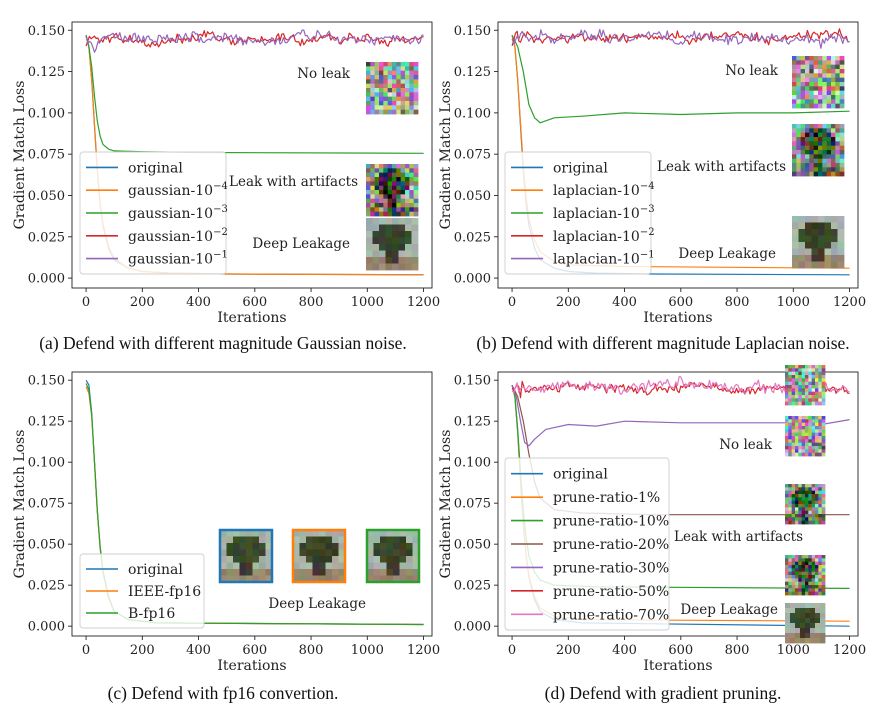 The image size is (893, 713). What do you see at coordinates (611, 615) in the screenshot?
I see `legend-label: prune-ratio-70%` at bounding box center [611, 615].